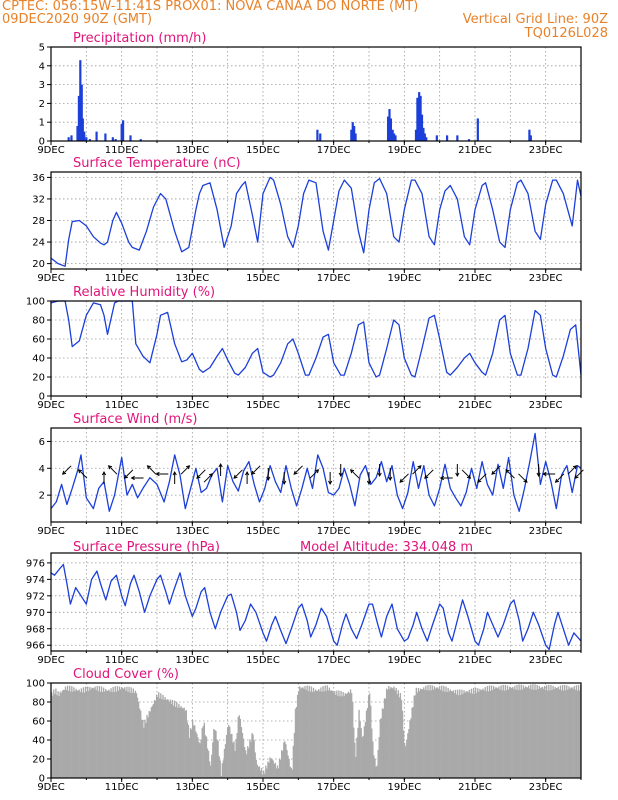 Image resolution: width=618 pixels, height=800 pixels. I want to click on y-tick-label: 1, so click(42, 123).